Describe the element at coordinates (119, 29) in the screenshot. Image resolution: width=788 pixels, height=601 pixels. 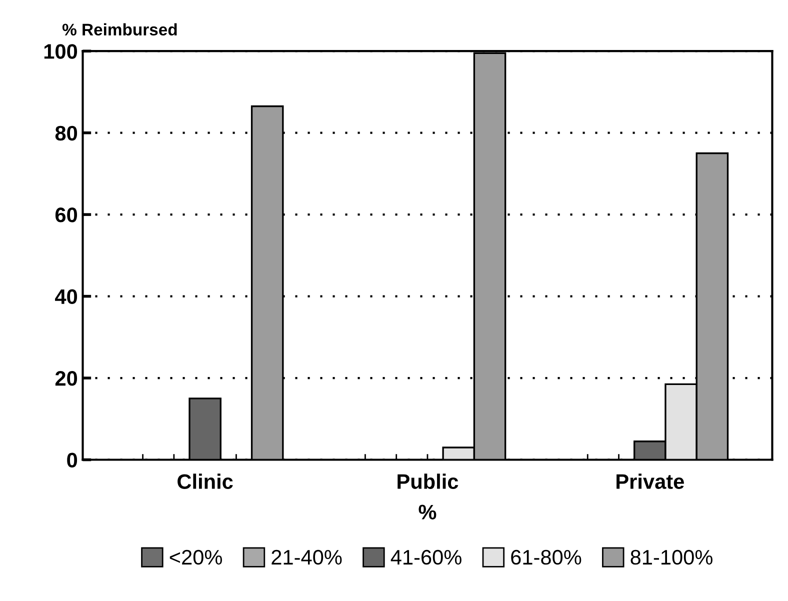
I see `y-axis-title: % Reimbursed` at that location.